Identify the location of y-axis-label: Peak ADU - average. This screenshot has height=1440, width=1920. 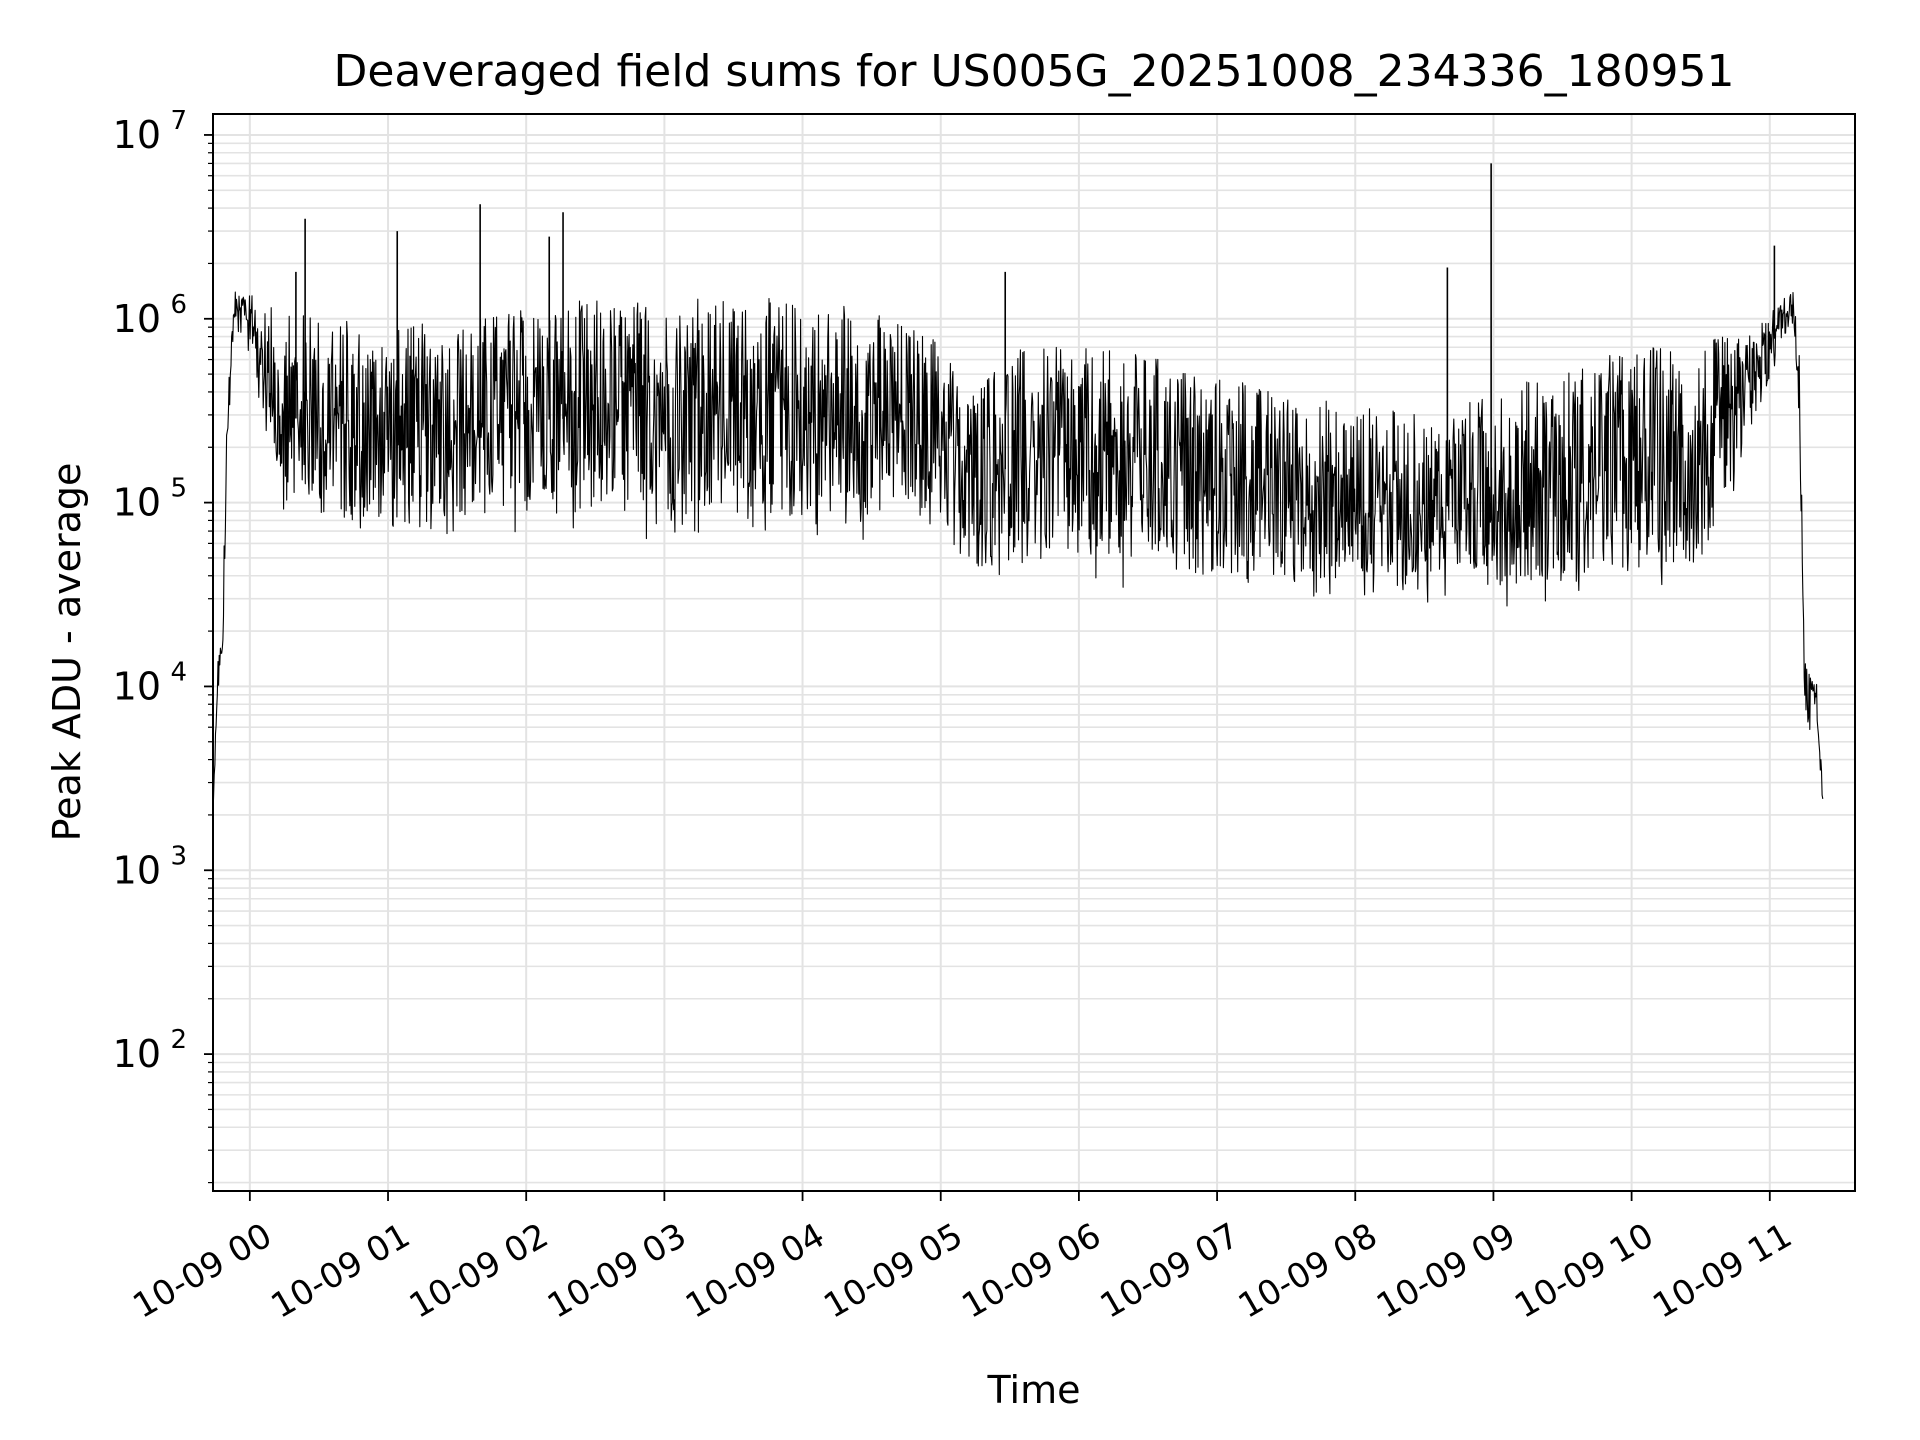
(67, 652).